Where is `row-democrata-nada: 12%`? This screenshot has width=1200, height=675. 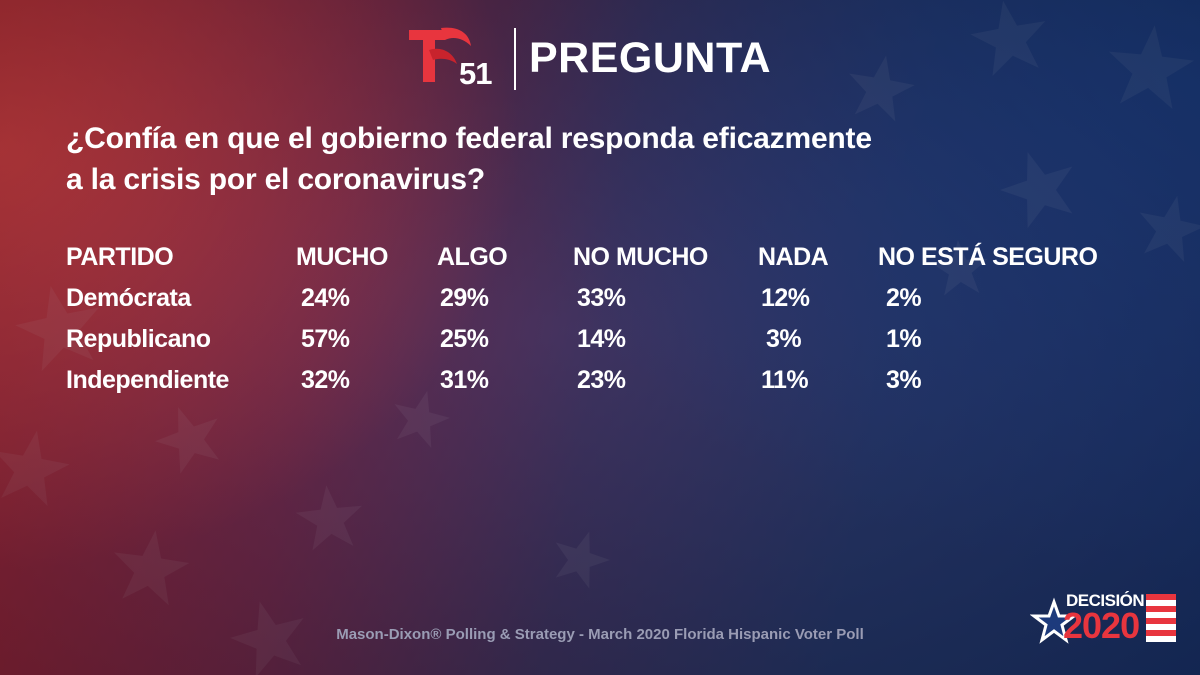
row-democrata-nada: 12% is located at coordinates (785, 298).